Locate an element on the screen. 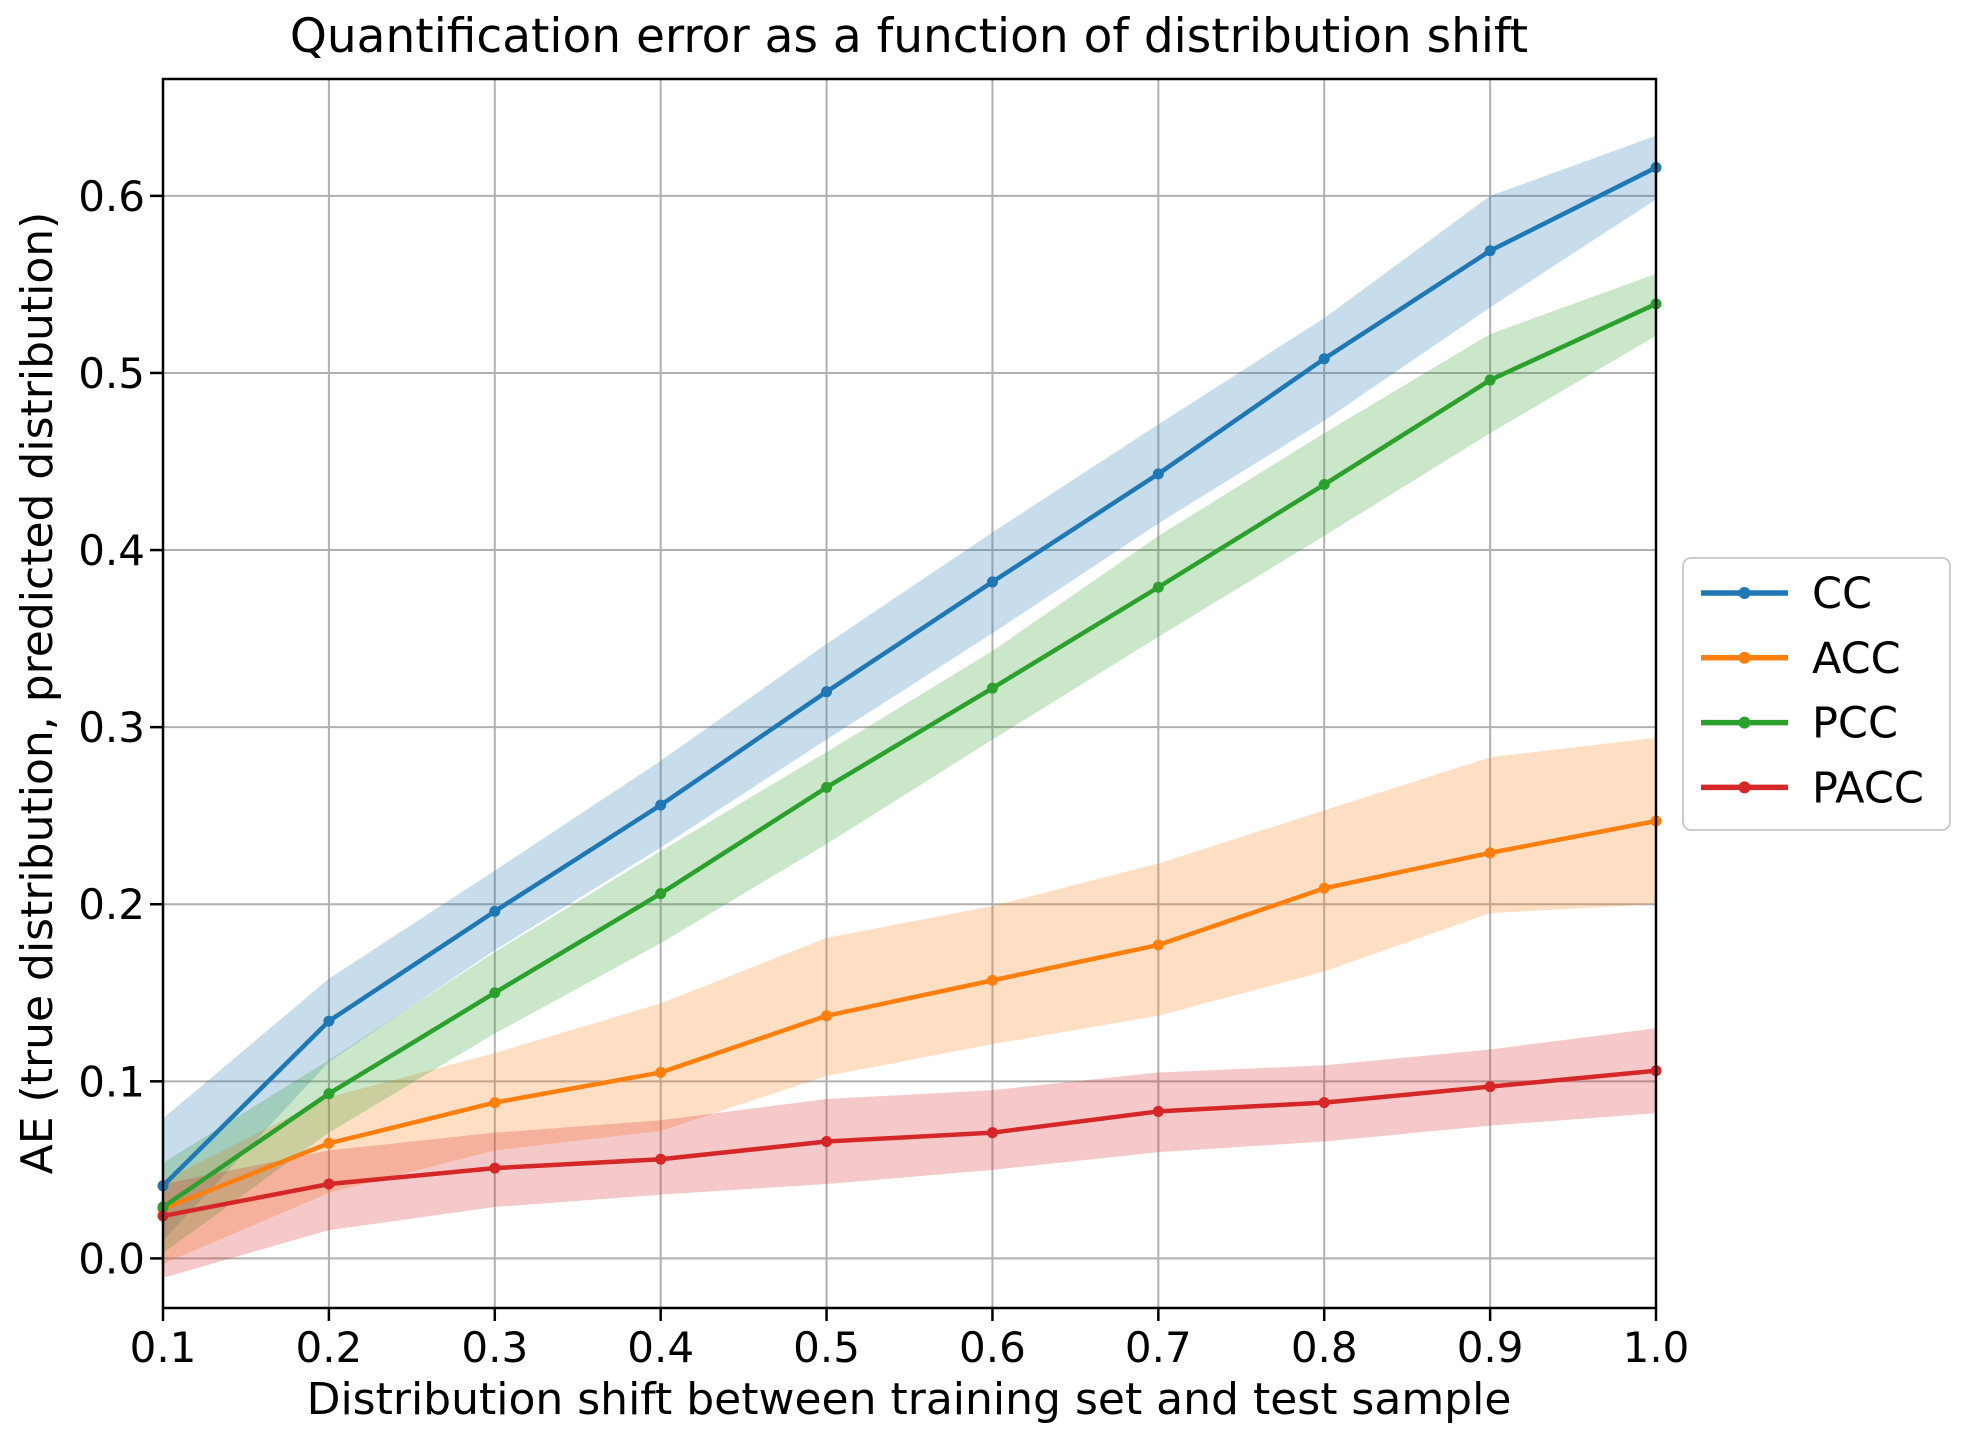 The width and height of the screenshot is (1969, 1446). legend-item-ACC: ACC is located at coordinates (1801, 659).